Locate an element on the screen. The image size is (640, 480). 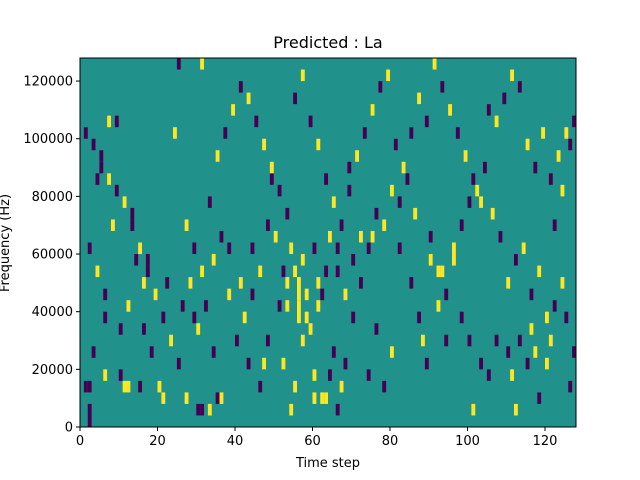
y-tick-label: 60000 is located at coordinates (52, 255).